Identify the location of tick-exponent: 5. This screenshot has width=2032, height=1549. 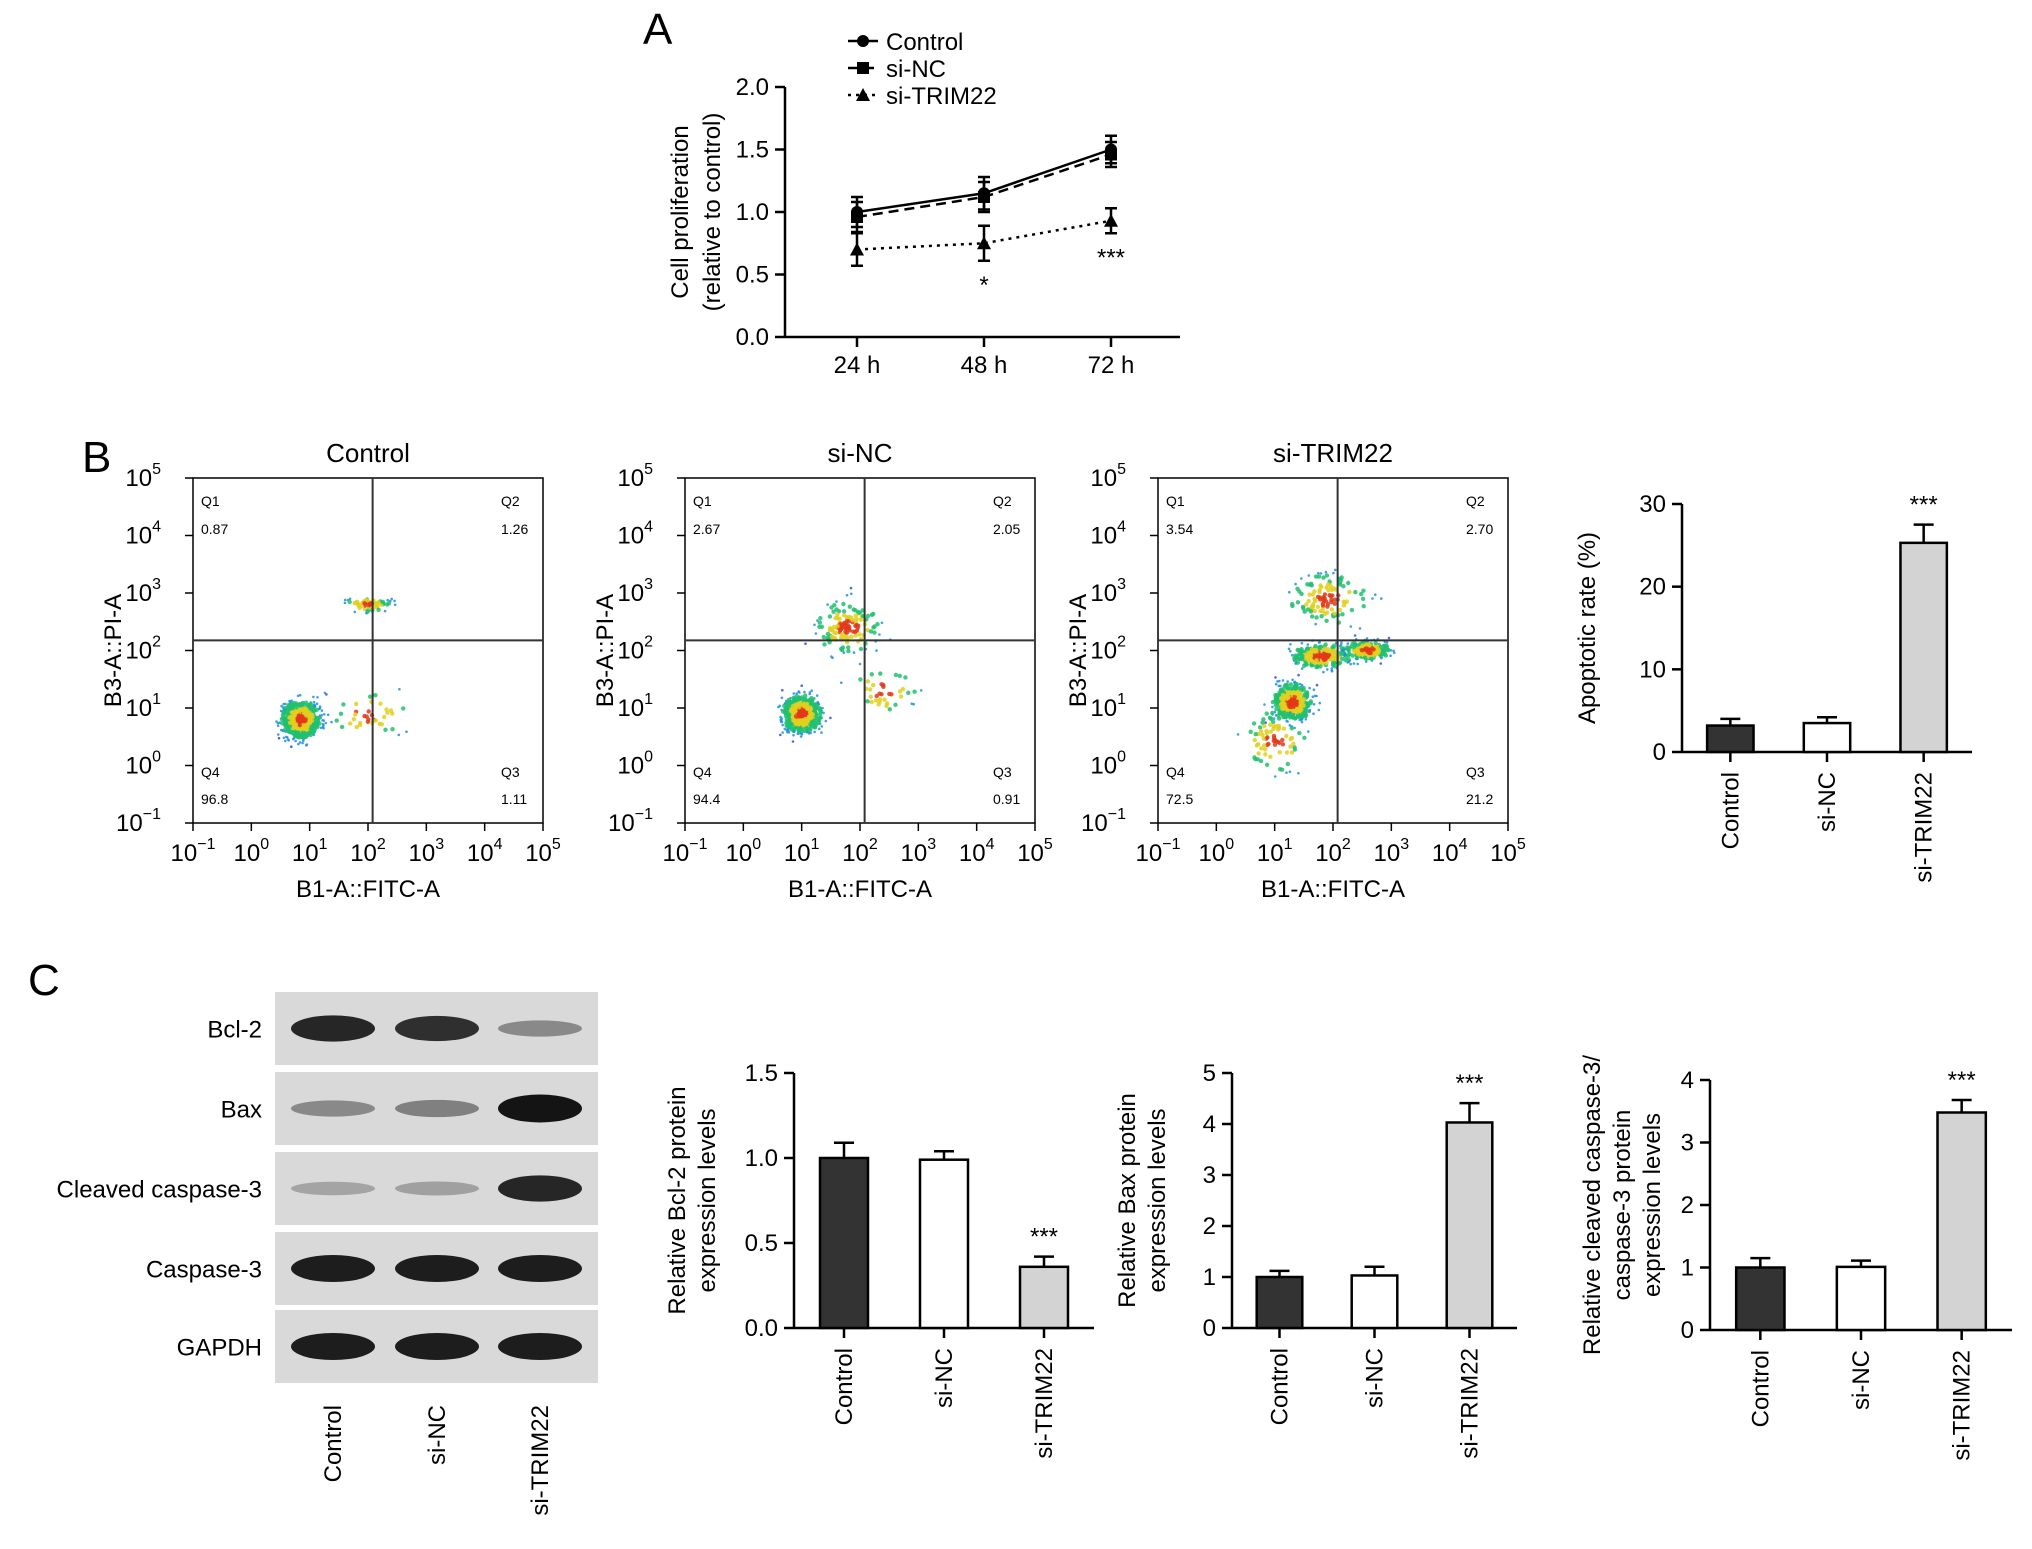
(1521, 844).